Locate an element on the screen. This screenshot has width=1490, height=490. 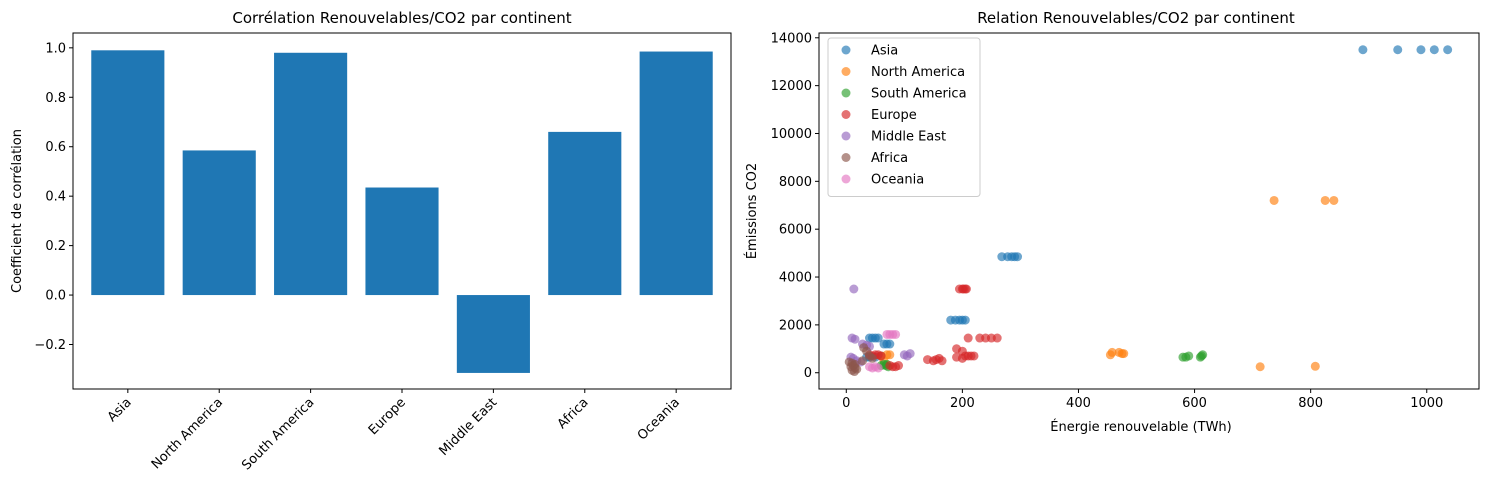
bar-oceania is located at coordinates (676, 173).